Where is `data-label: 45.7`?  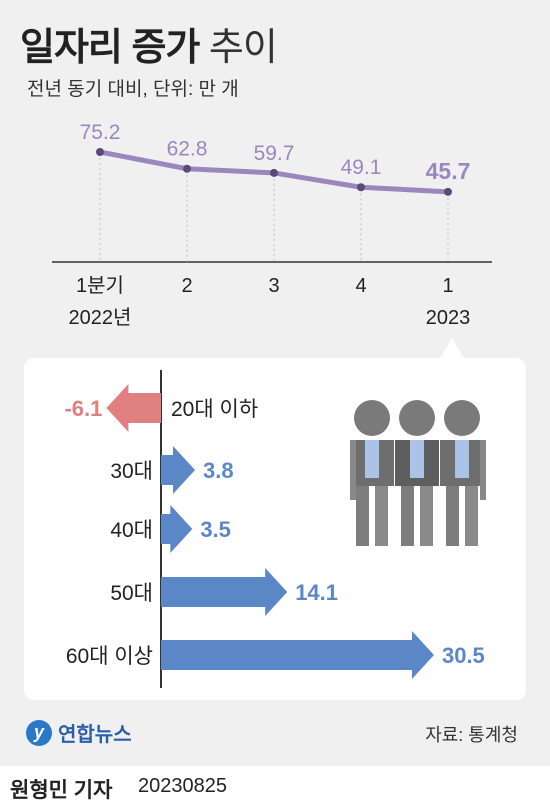
data-label: 45.7 is located at coordinates (448, 171).